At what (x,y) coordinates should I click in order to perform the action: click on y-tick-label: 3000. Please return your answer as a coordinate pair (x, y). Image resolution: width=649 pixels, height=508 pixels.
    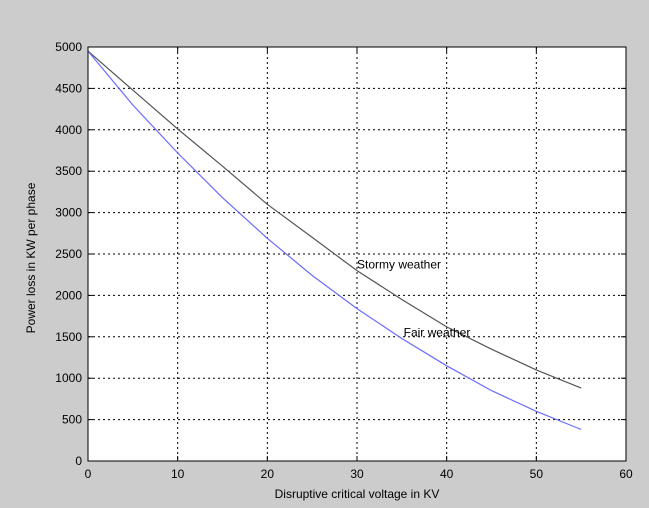
    Looking at the image, I should click on (68, 213).